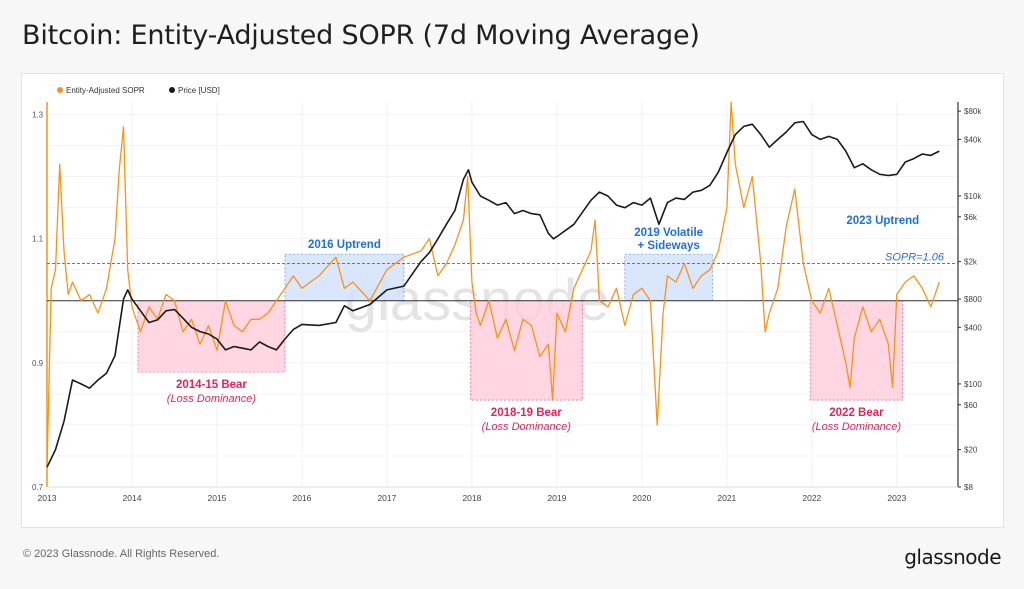  What do you see at coordinates (811, 498) in the screenshot?
I see `x-tick-label: 2022` at bounding box center [811, 498].